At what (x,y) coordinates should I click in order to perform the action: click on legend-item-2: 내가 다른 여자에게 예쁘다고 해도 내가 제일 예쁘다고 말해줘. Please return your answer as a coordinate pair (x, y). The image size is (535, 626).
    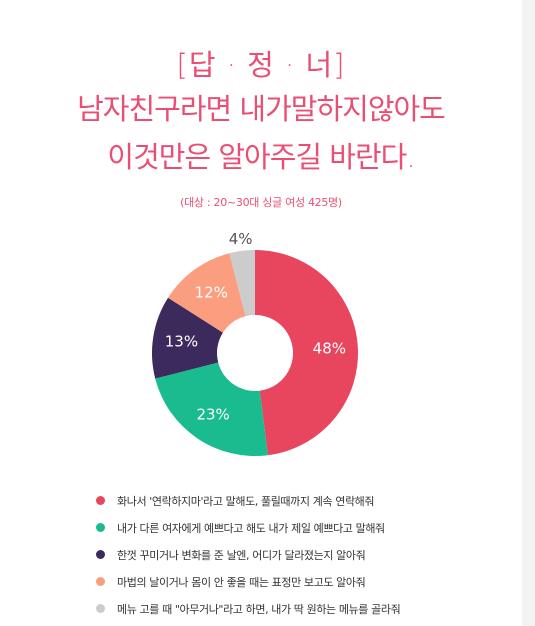
    Looking at the image, I should click on (248, 527).